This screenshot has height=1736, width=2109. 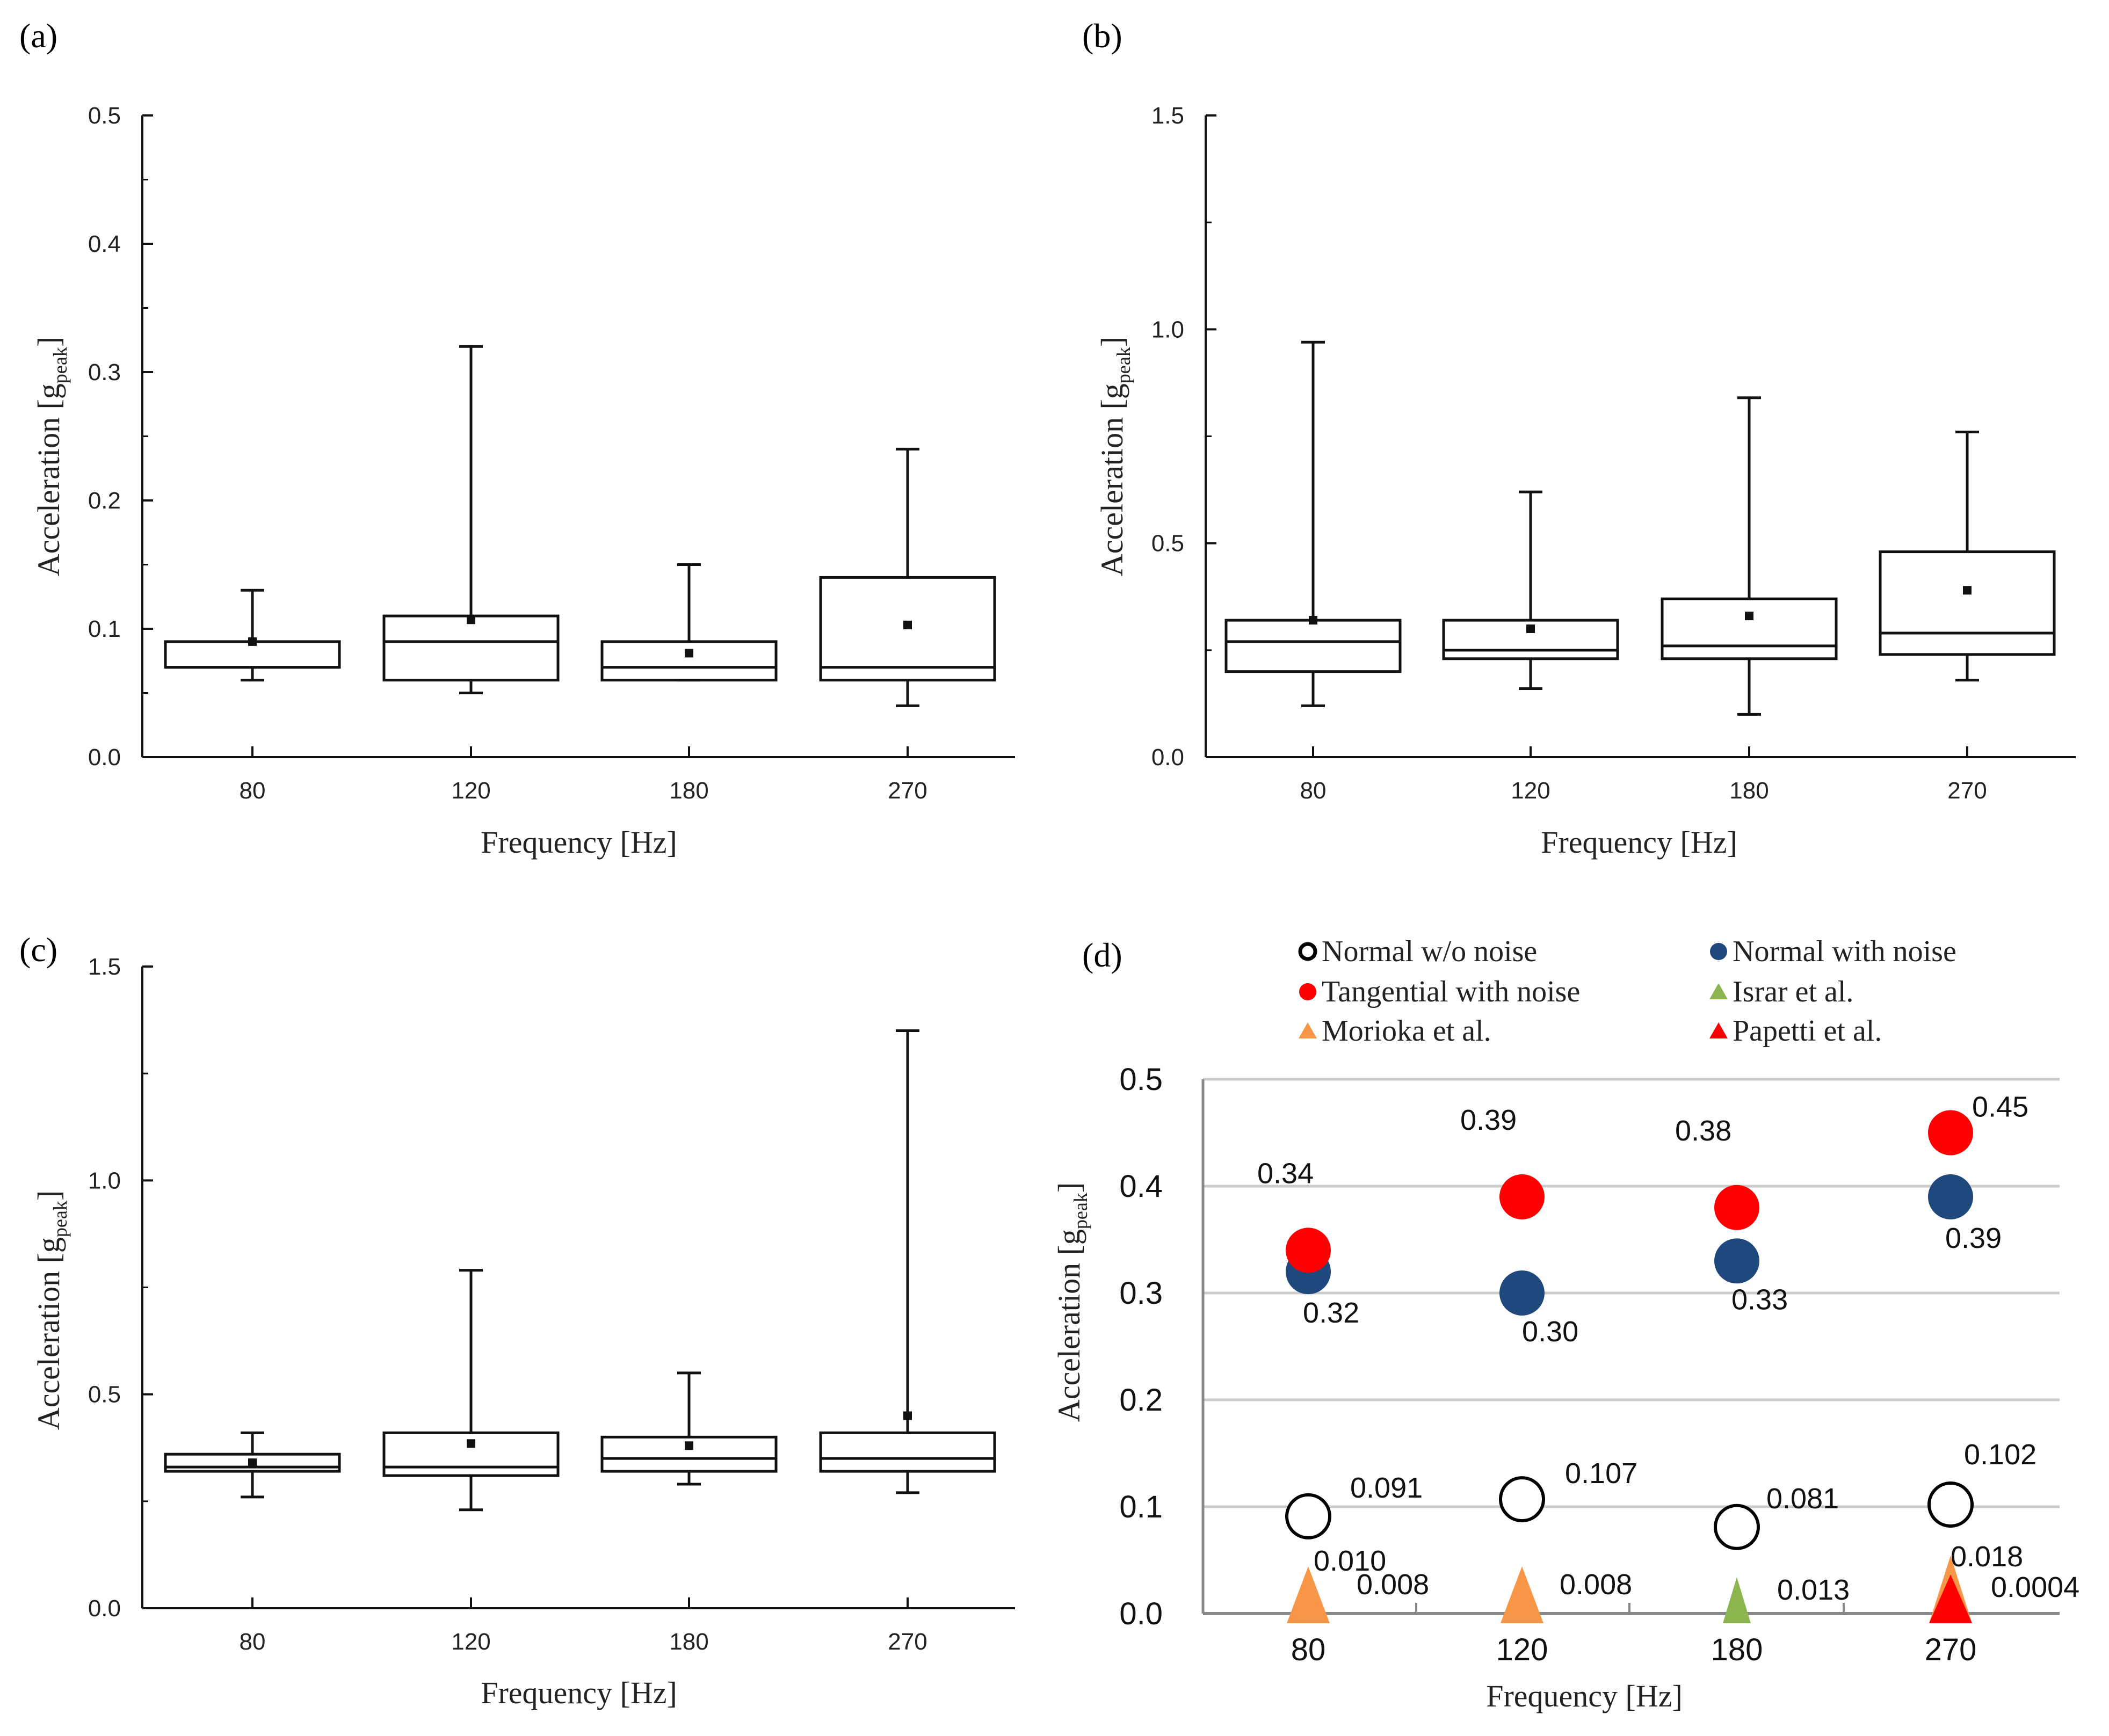 I want to click on data-label: 0.32, so click(x=1331, y=1313).